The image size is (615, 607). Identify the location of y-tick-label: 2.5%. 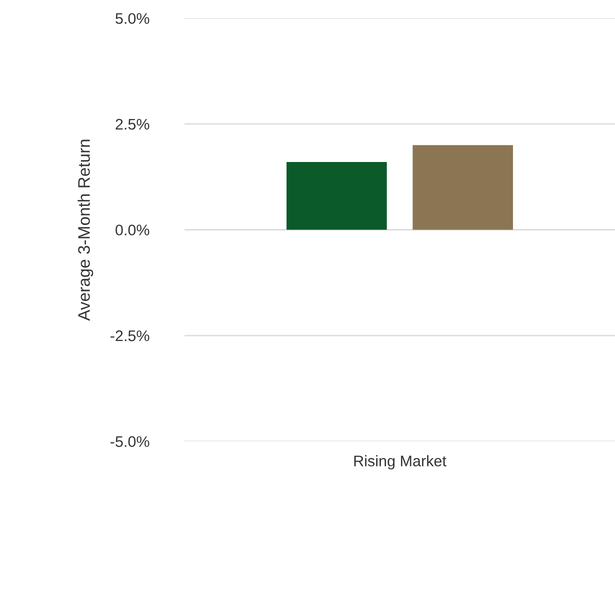
(133, 124).